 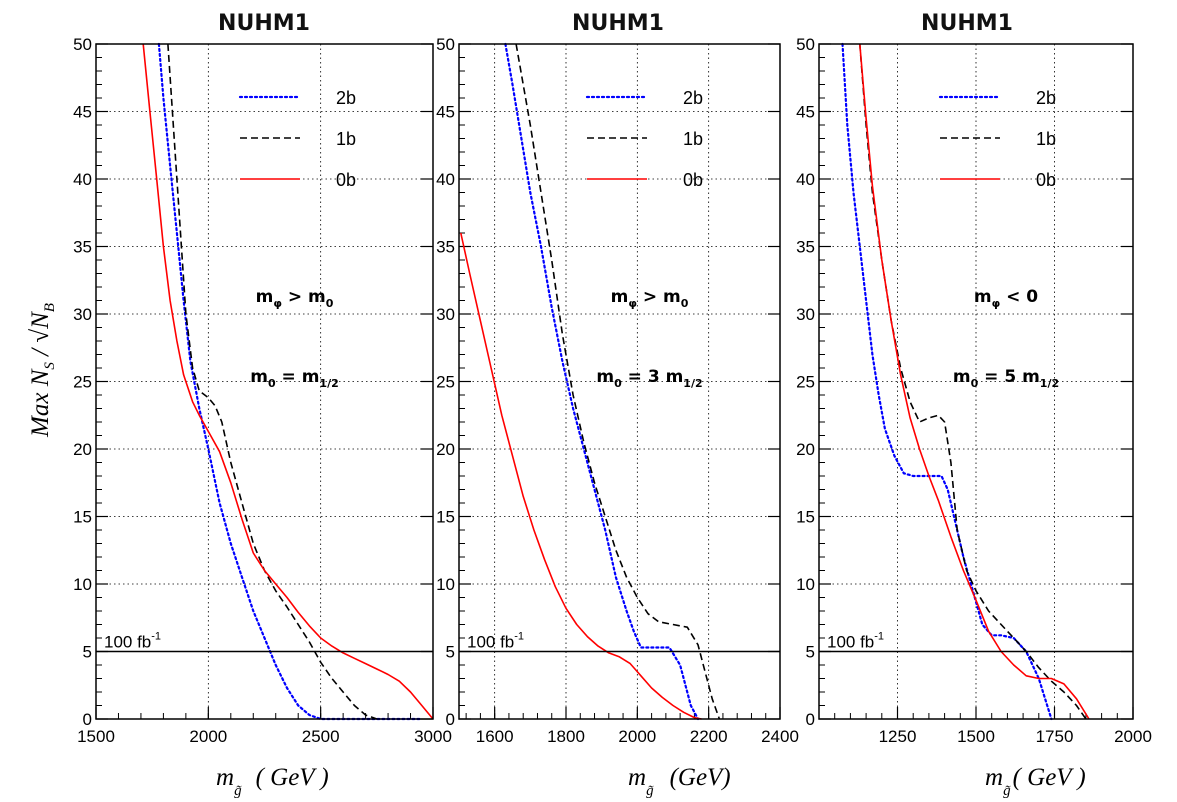 I want to click on annotation2-rest: = 3 m, so click(x=653, y=377).